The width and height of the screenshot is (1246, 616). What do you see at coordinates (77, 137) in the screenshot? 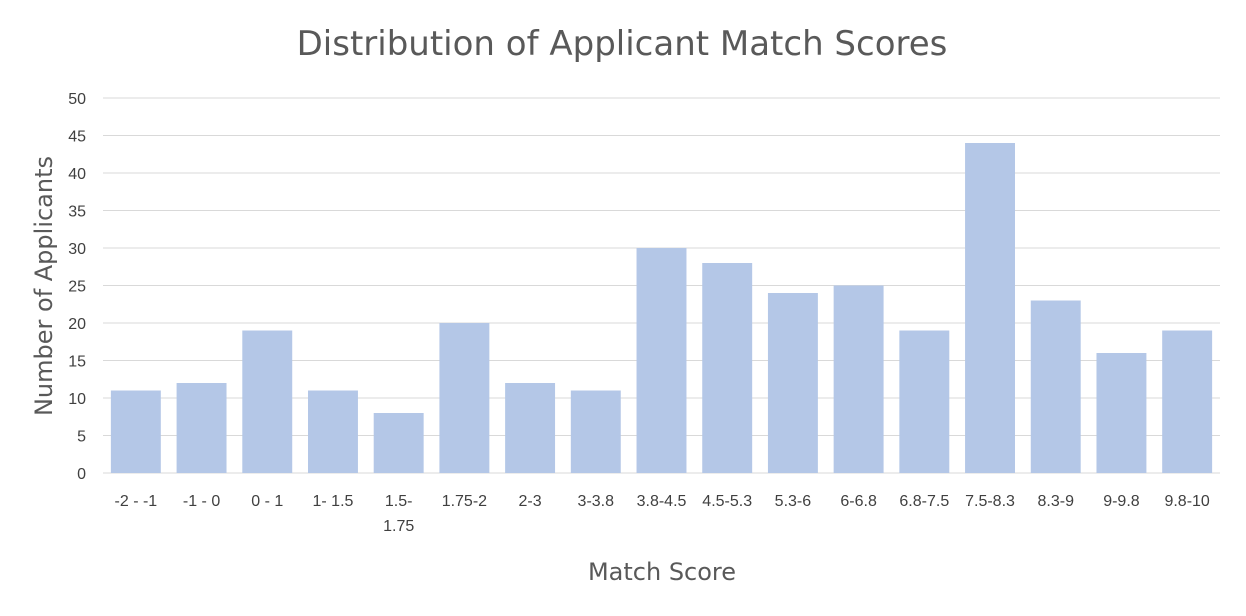
I see `y-tick-label: 45` at bounding box center [77, 137].